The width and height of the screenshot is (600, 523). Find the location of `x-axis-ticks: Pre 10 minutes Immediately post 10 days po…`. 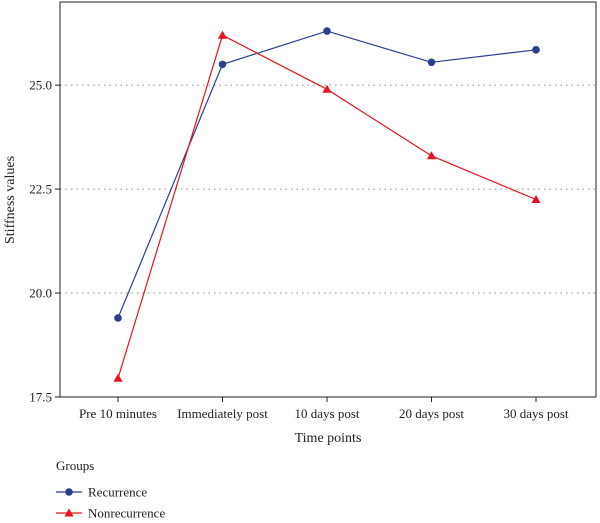

x-axis-ticks: Pre 10 minutes Immediately post 10 days po… is located at coordinates (324, 409).